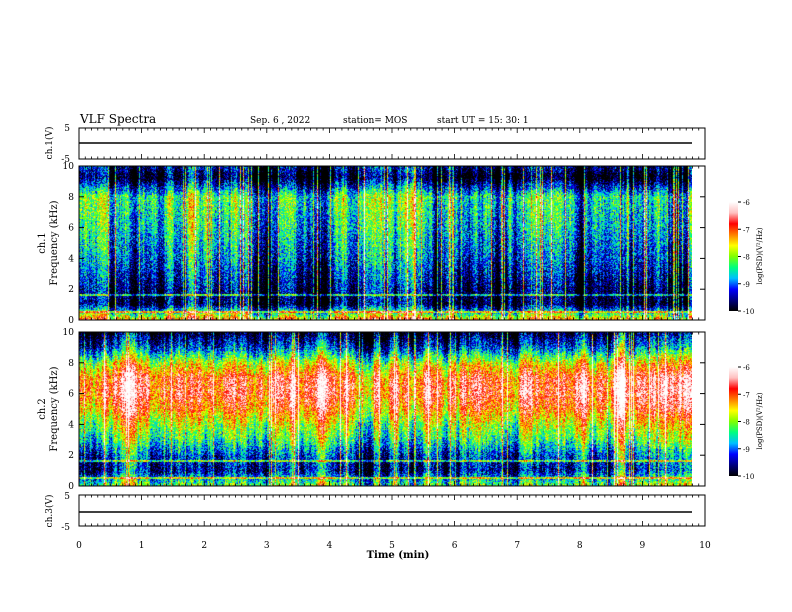 This screenshot has height=612, width=792. What do you see at coordinates (71, 198) in the screenshot?
I see `ch1-spectrogram-ytick-label: 8` at bounding box center [71, 198].